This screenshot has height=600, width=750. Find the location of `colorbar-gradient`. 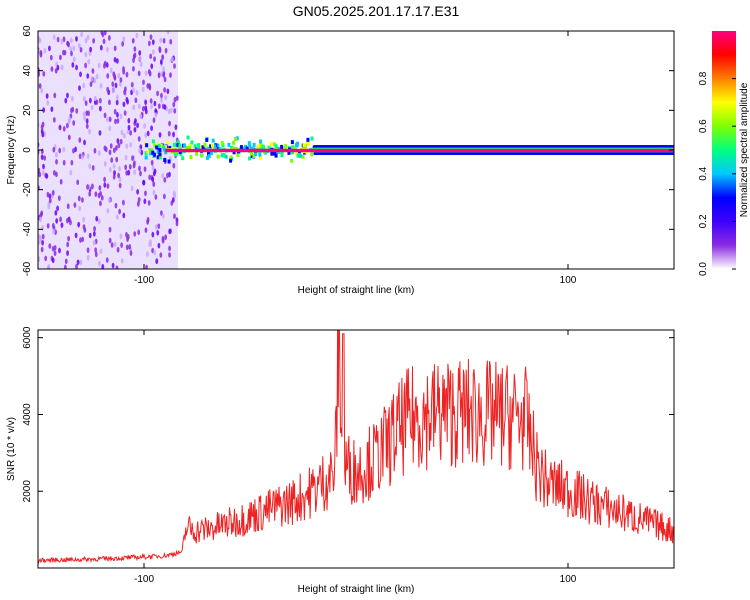

colorbar-gradient is located at coordinates (724, 150).